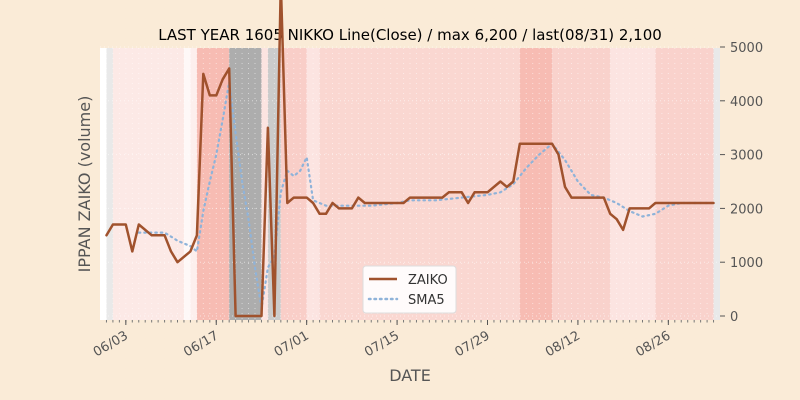 The height and width of the screenshot is (400, 800). What do you see at coordinates (741, 183) in the screenshot?
I see `y-axis: 0 1000 2000 3000 4000 5000` at bounding box center [741, 183].